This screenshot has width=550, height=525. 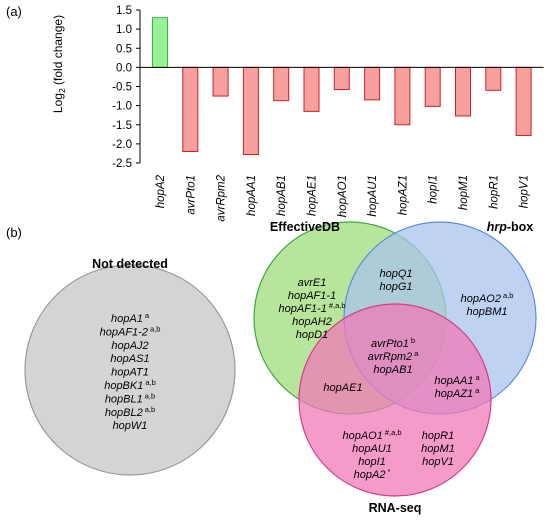 I want to click on x-category-label: hopAA1, so click(x=252, y=195).